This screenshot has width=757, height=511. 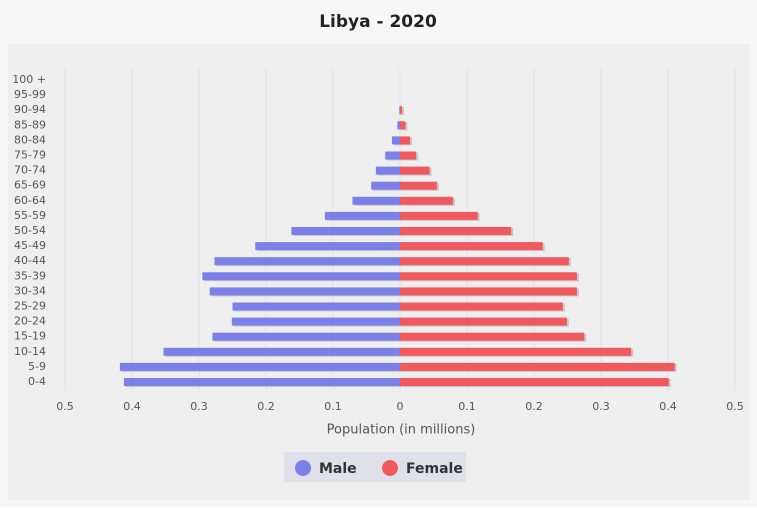 What do you see at coordinates (30, 155) in the screenshot?
I see `y-tick-label: 75-79` at bounding box center [30, 155].